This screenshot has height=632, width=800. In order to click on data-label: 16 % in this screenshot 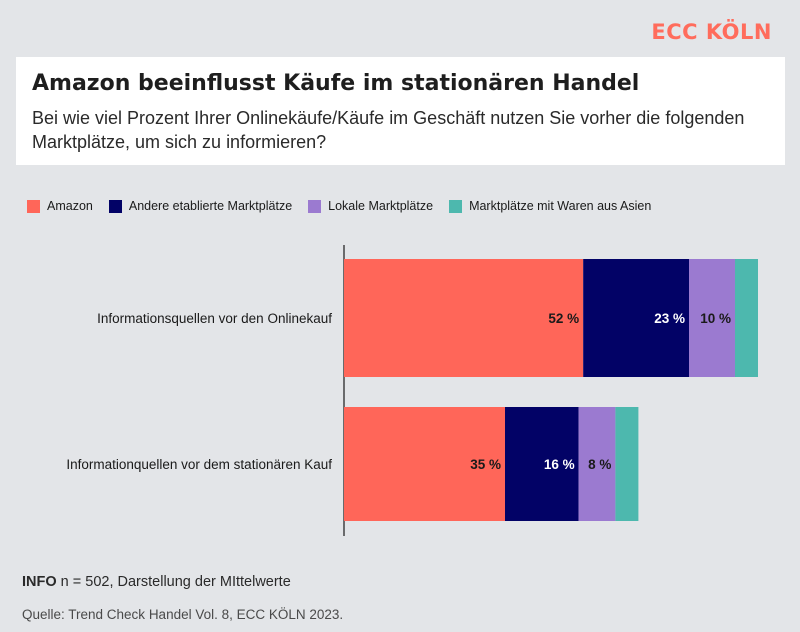, I will do `click(559, 464)`.